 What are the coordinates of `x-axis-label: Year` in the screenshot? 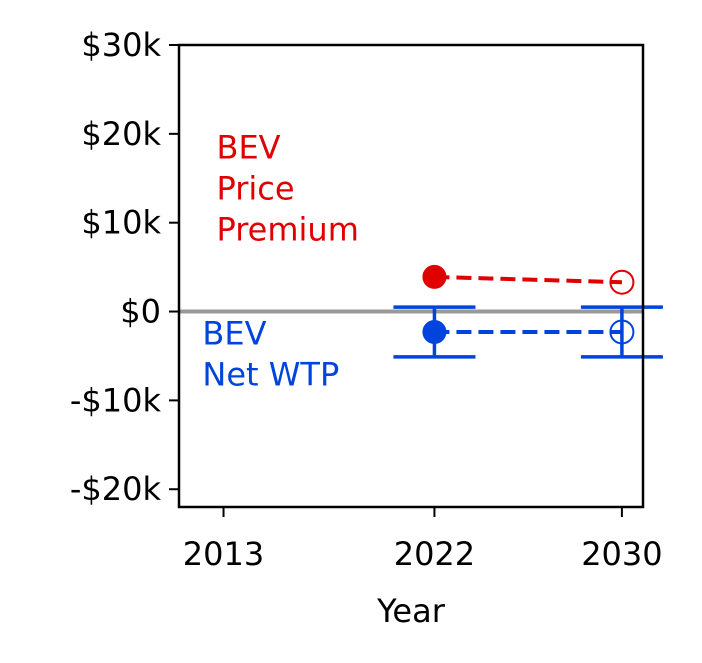 It's located at (411, 611).